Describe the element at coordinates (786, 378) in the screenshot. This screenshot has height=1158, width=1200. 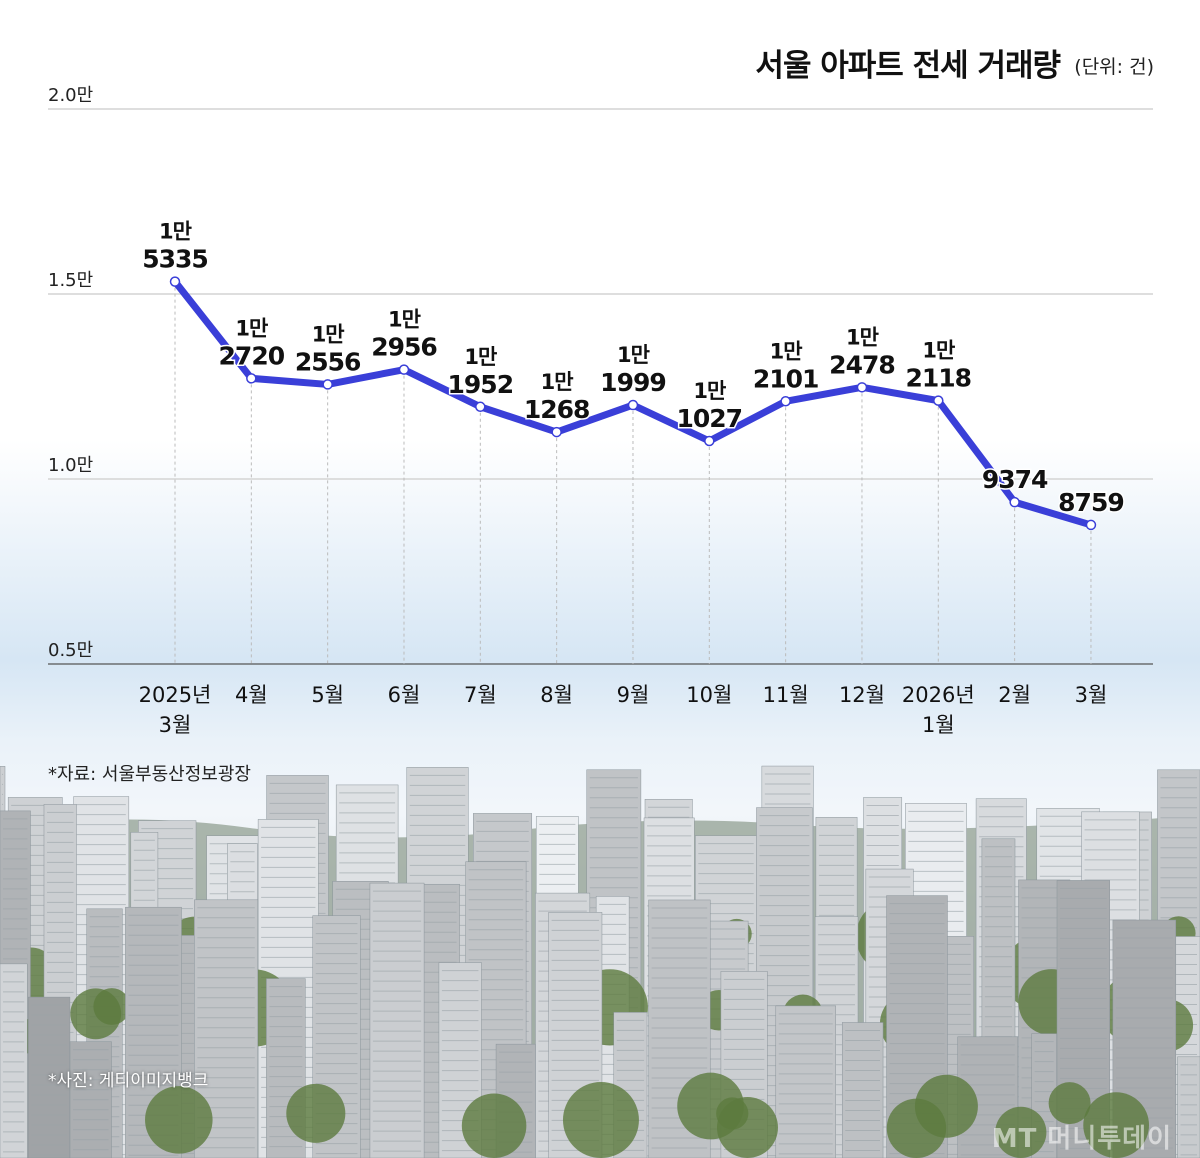
I see `data-label: 2101` at that location.